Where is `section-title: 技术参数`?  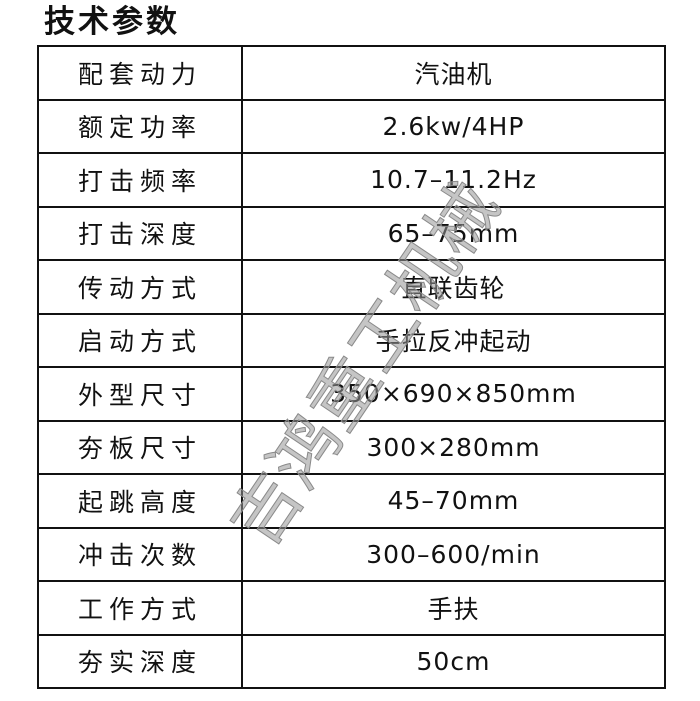 section-title: 技术参数 is located at coordinates (112, 22).